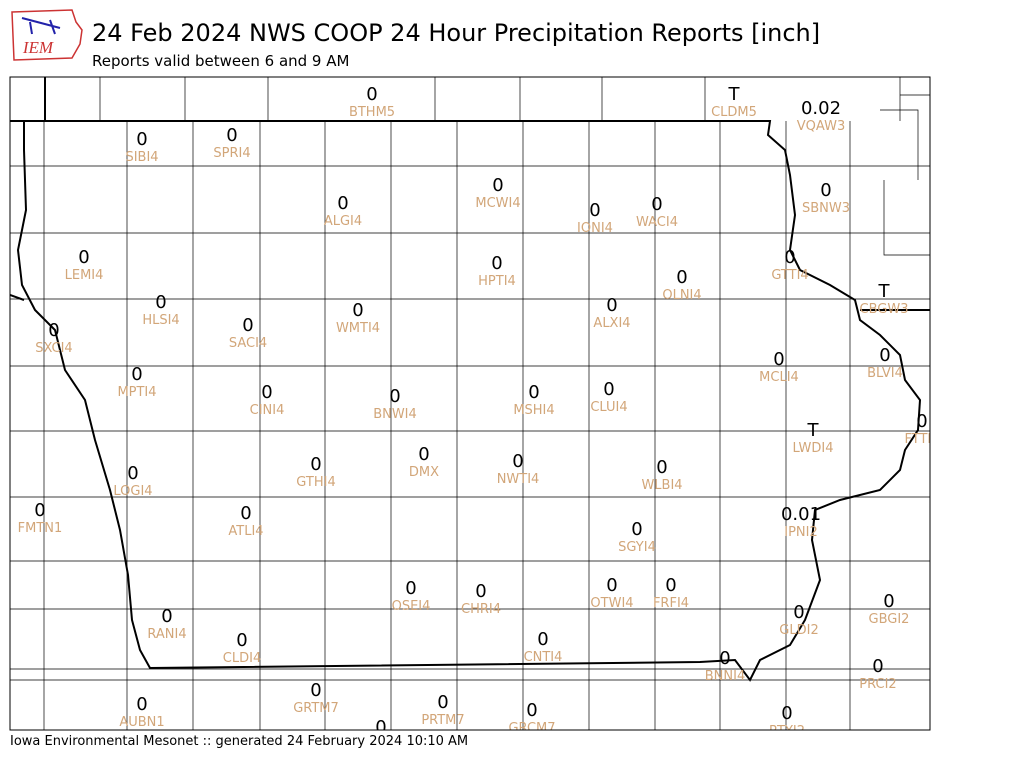 This screenshot has width=1024, height=768. I want to click on station-id: SBNW3, so click(826, 208).